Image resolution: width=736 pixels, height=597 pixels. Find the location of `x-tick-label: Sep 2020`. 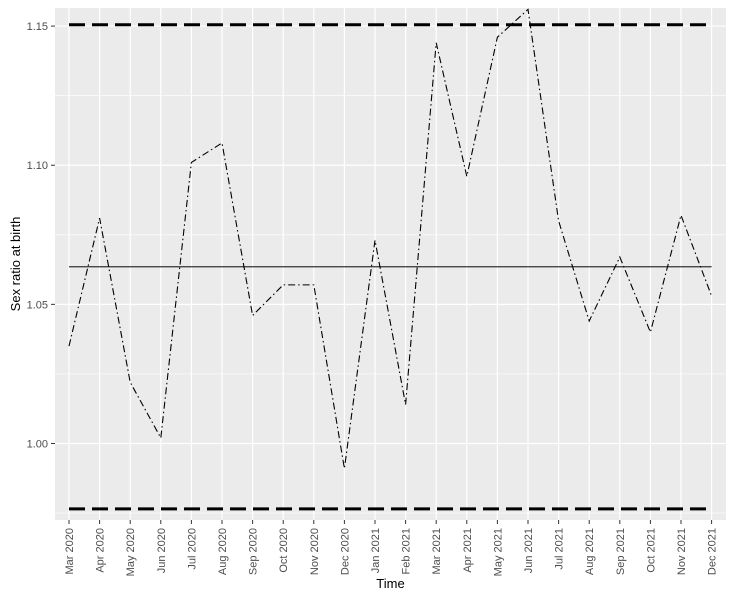

x-tick-label: Sep 2020 is located at coordinates (254, 551).